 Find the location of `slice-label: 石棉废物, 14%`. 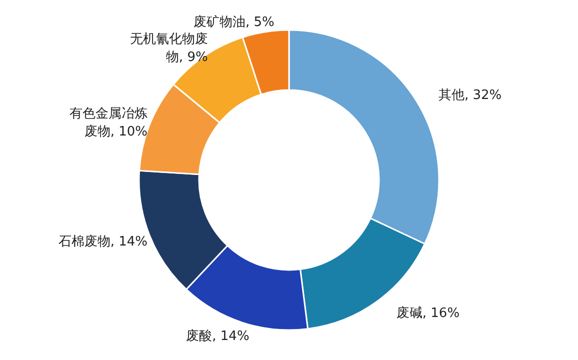

slice-label: 石棉废物, 14% is located at coordinates (103, 242).